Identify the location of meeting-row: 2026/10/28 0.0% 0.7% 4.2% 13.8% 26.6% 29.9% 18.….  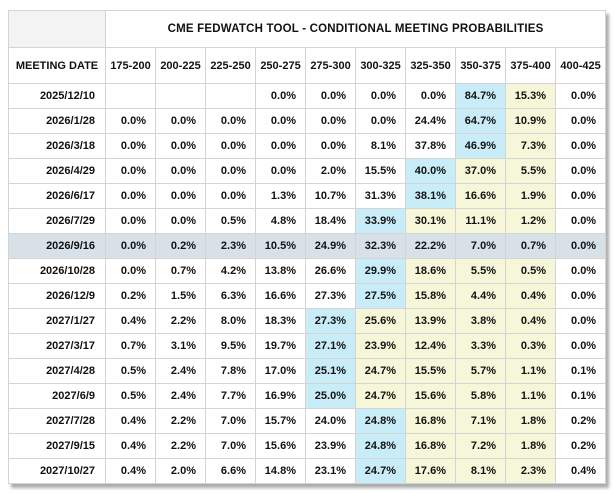
(307, 271).